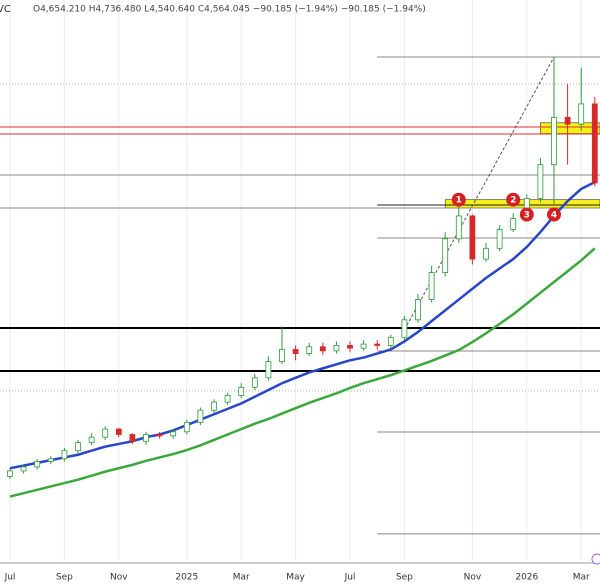 This screenshot has width=600, height=588. Describe the element at coordinates (595, 559) in the screenshot. I see `chart-icon` at that location.